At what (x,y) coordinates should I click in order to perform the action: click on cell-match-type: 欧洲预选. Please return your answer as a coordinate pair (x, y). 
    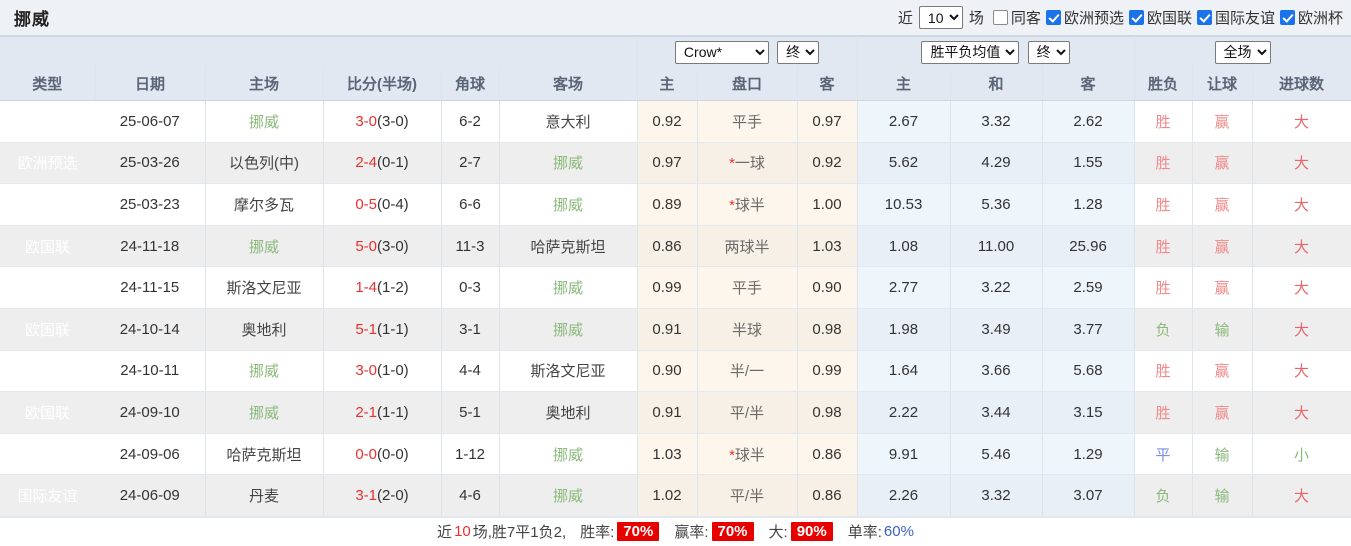
    Looking at the image, I should click on (47, 163).